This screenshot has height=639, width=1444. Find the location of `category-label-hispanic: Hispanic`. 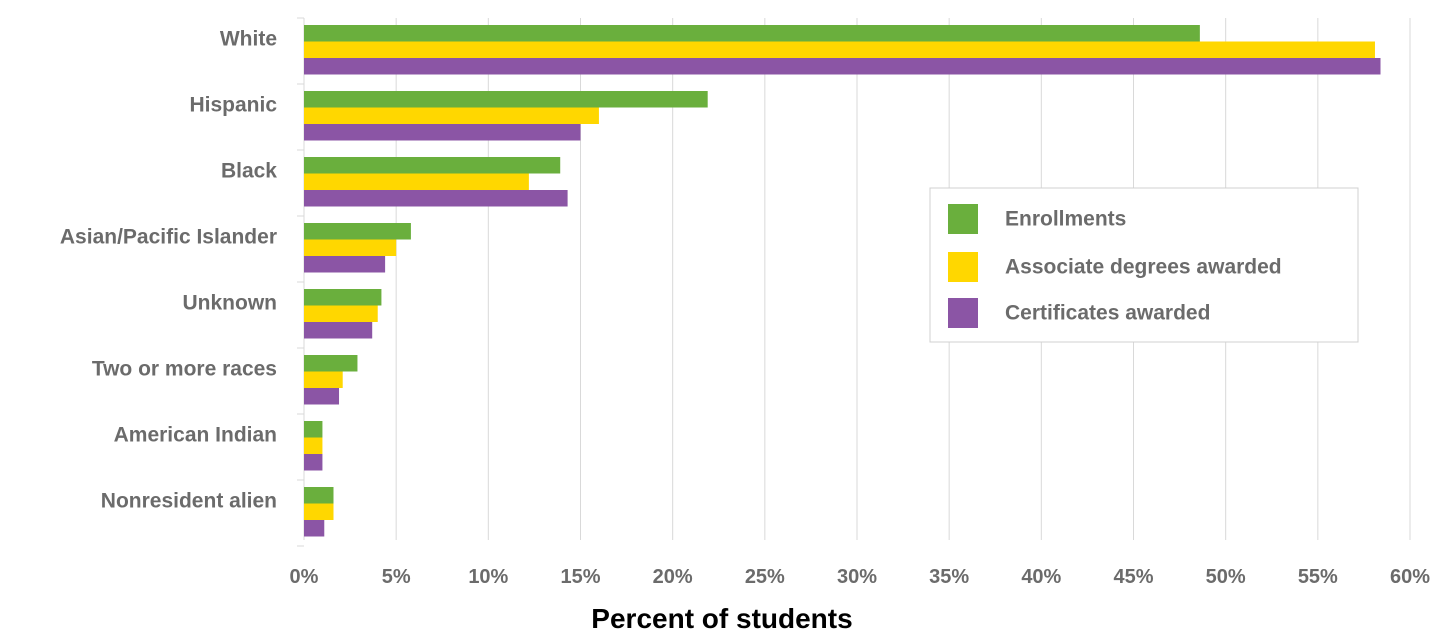

category-label-hispanic: Hispanic is located at coordinates (233, 104).